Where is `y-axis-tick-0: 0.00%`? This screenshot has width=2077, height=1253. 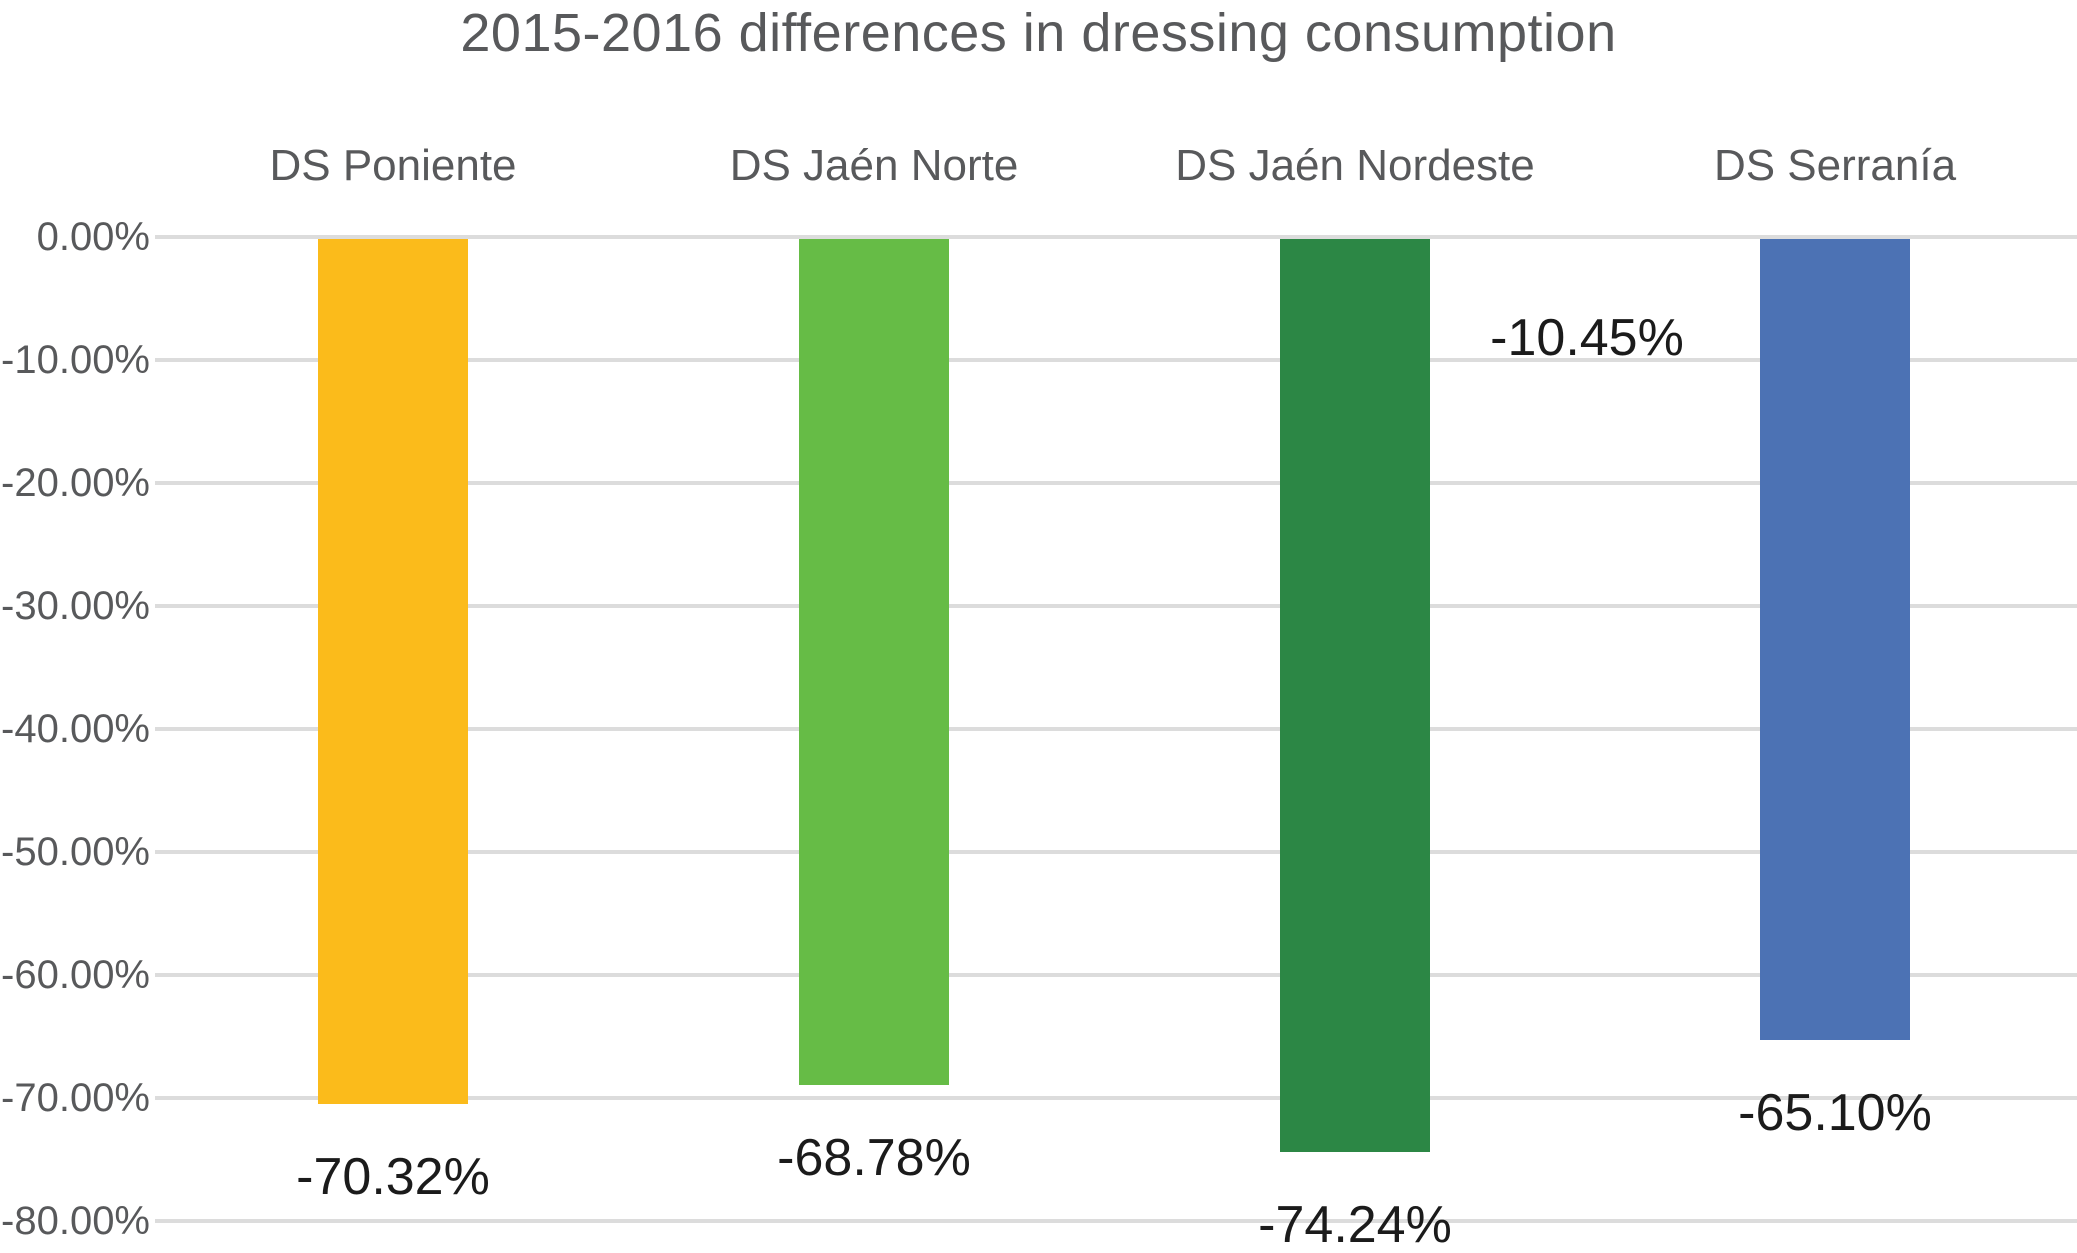 y-axis-tick-0: 0.00% is located at coordinates (93, 237).